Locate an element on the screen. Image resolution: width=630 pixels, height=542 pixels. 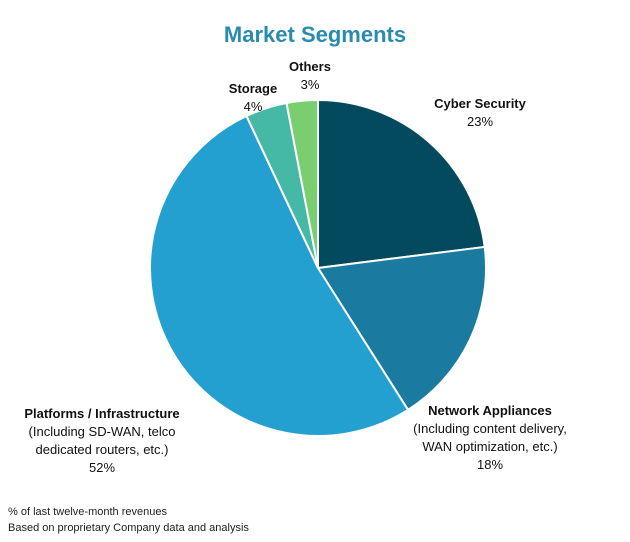
slice-network-appliances is located at coordinates (402, 328).